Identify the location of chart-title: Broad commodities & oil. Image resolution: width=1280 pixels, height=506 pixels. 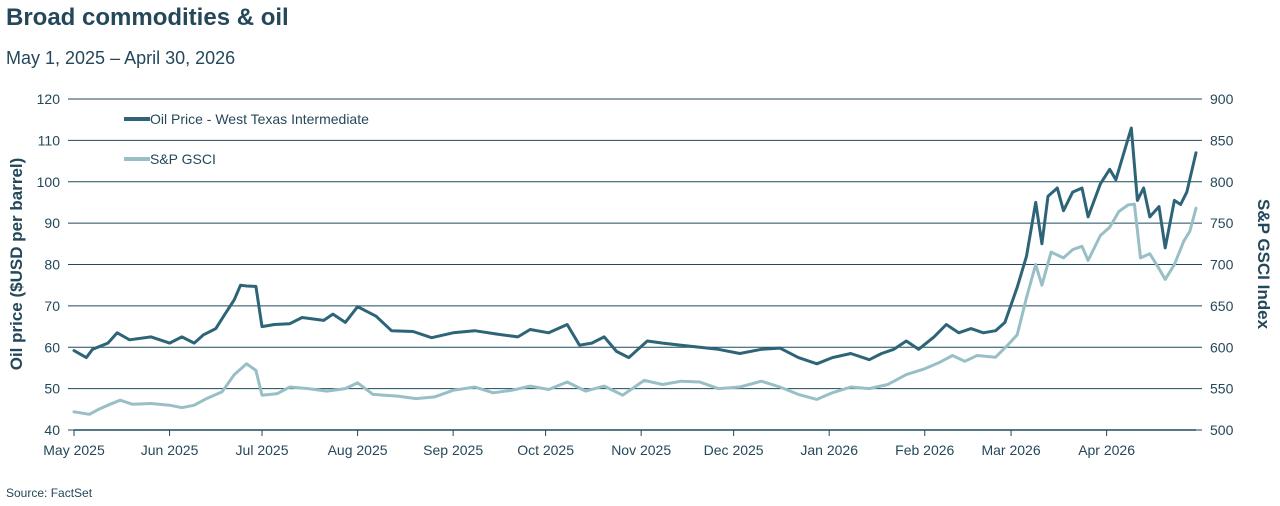
(147, 17).